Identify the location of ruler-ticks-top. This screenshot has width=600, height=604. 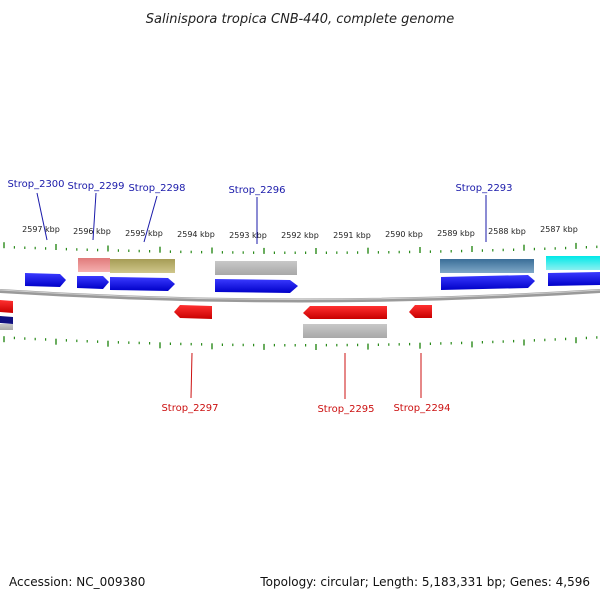
(300, 248).